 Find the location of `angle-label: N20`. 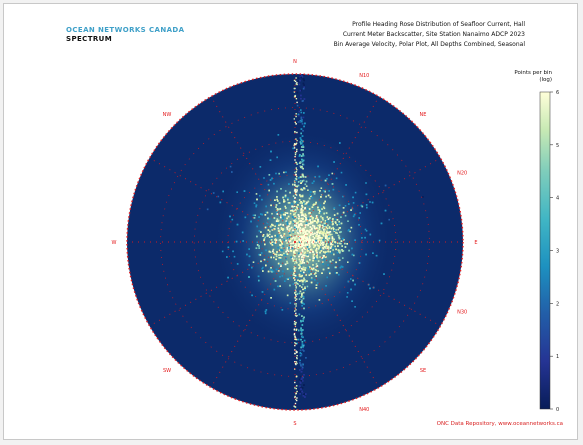

angle-label: N20 is located at coordinates (462, 174).